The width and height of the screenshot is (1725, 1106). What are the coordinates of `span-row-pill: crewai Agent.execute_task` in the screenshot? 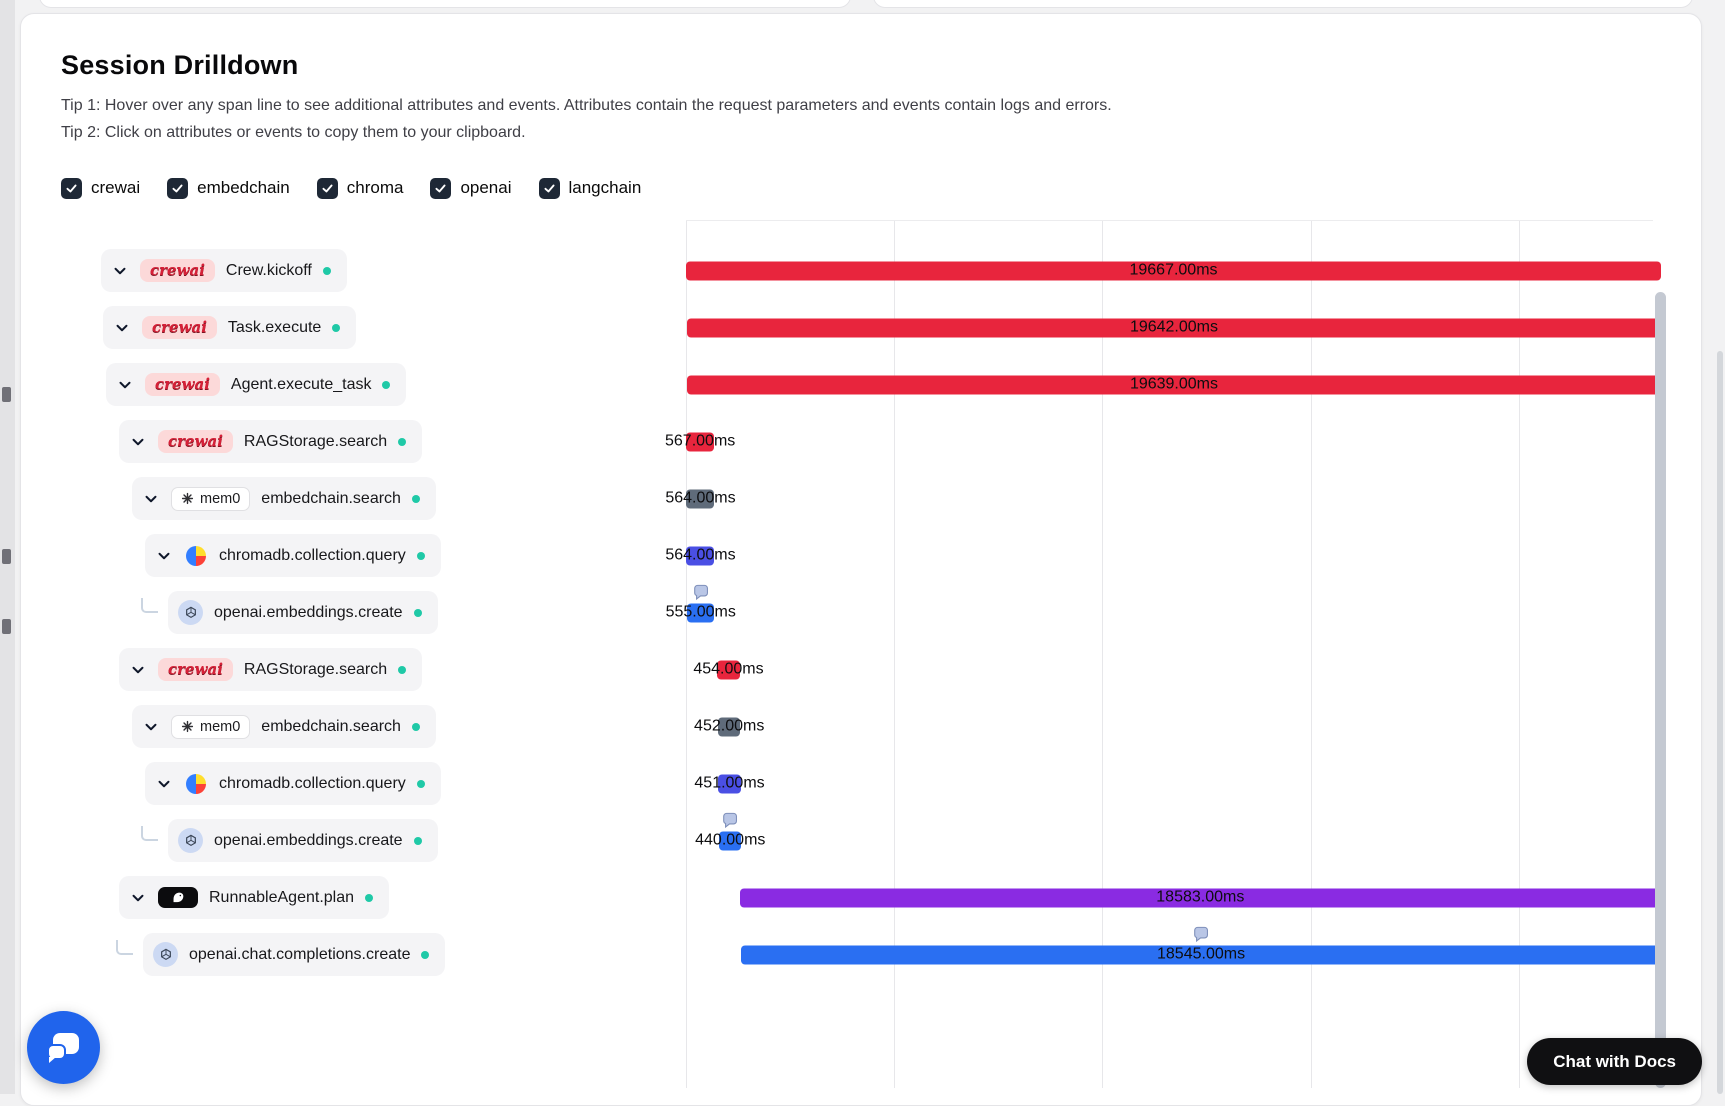 It's located at (256, 384).